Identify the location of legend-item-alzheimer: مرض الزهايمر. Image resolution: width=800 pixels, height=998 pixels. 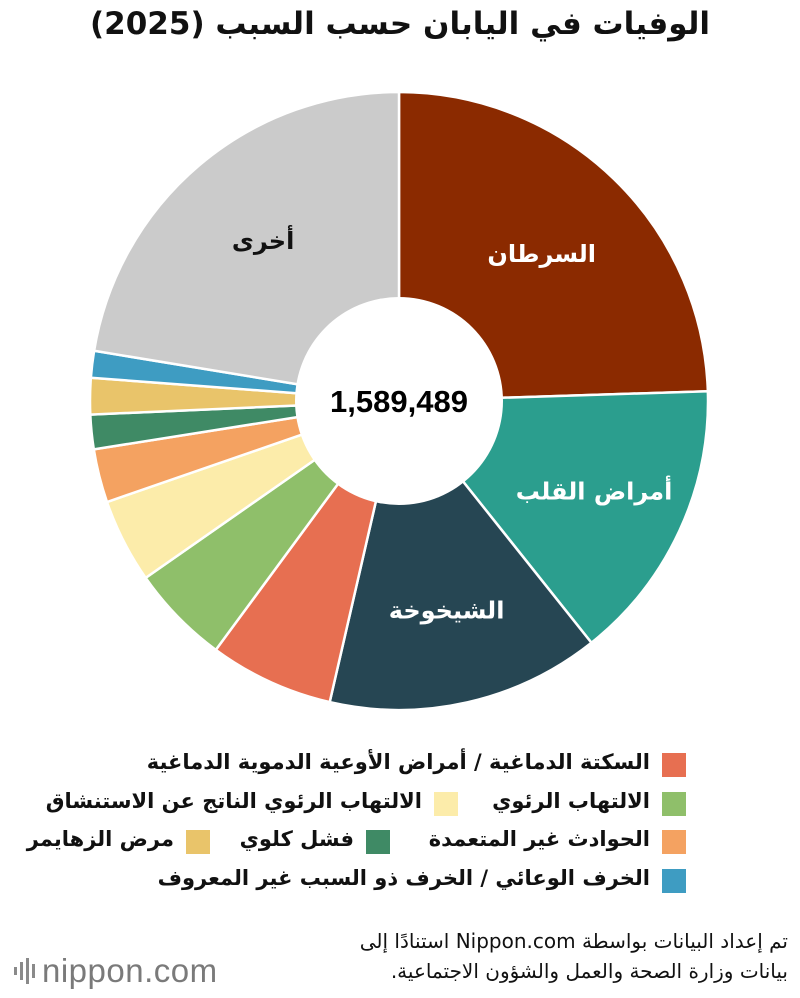
(100, 839).